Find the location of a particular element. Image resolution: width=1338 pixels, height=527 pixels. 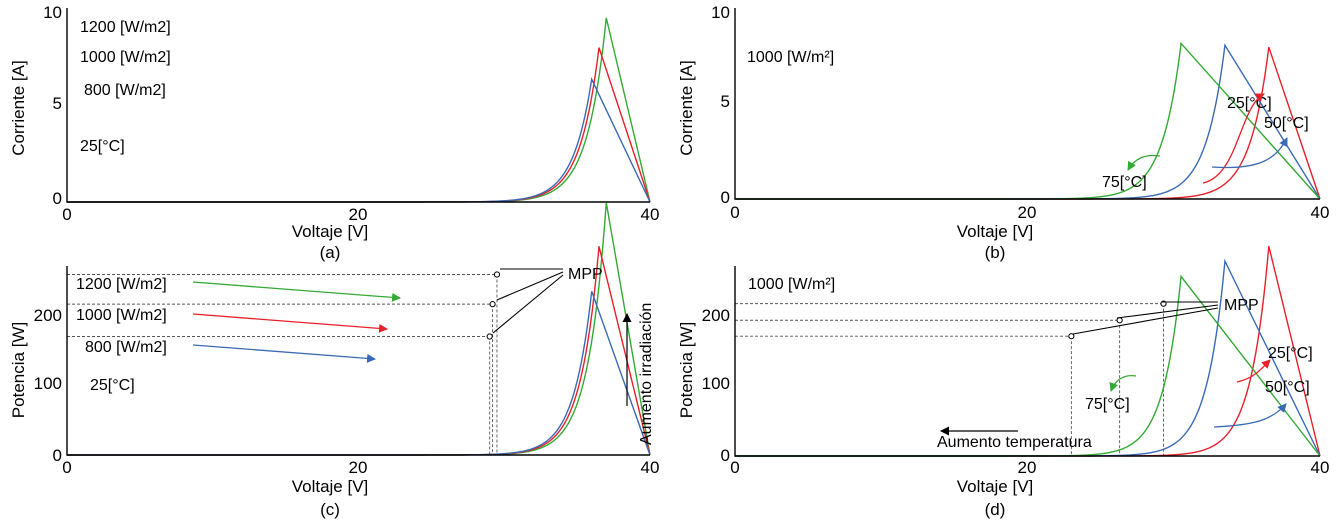

c-ytick-100: 100 is located at coordinates (48, 383).